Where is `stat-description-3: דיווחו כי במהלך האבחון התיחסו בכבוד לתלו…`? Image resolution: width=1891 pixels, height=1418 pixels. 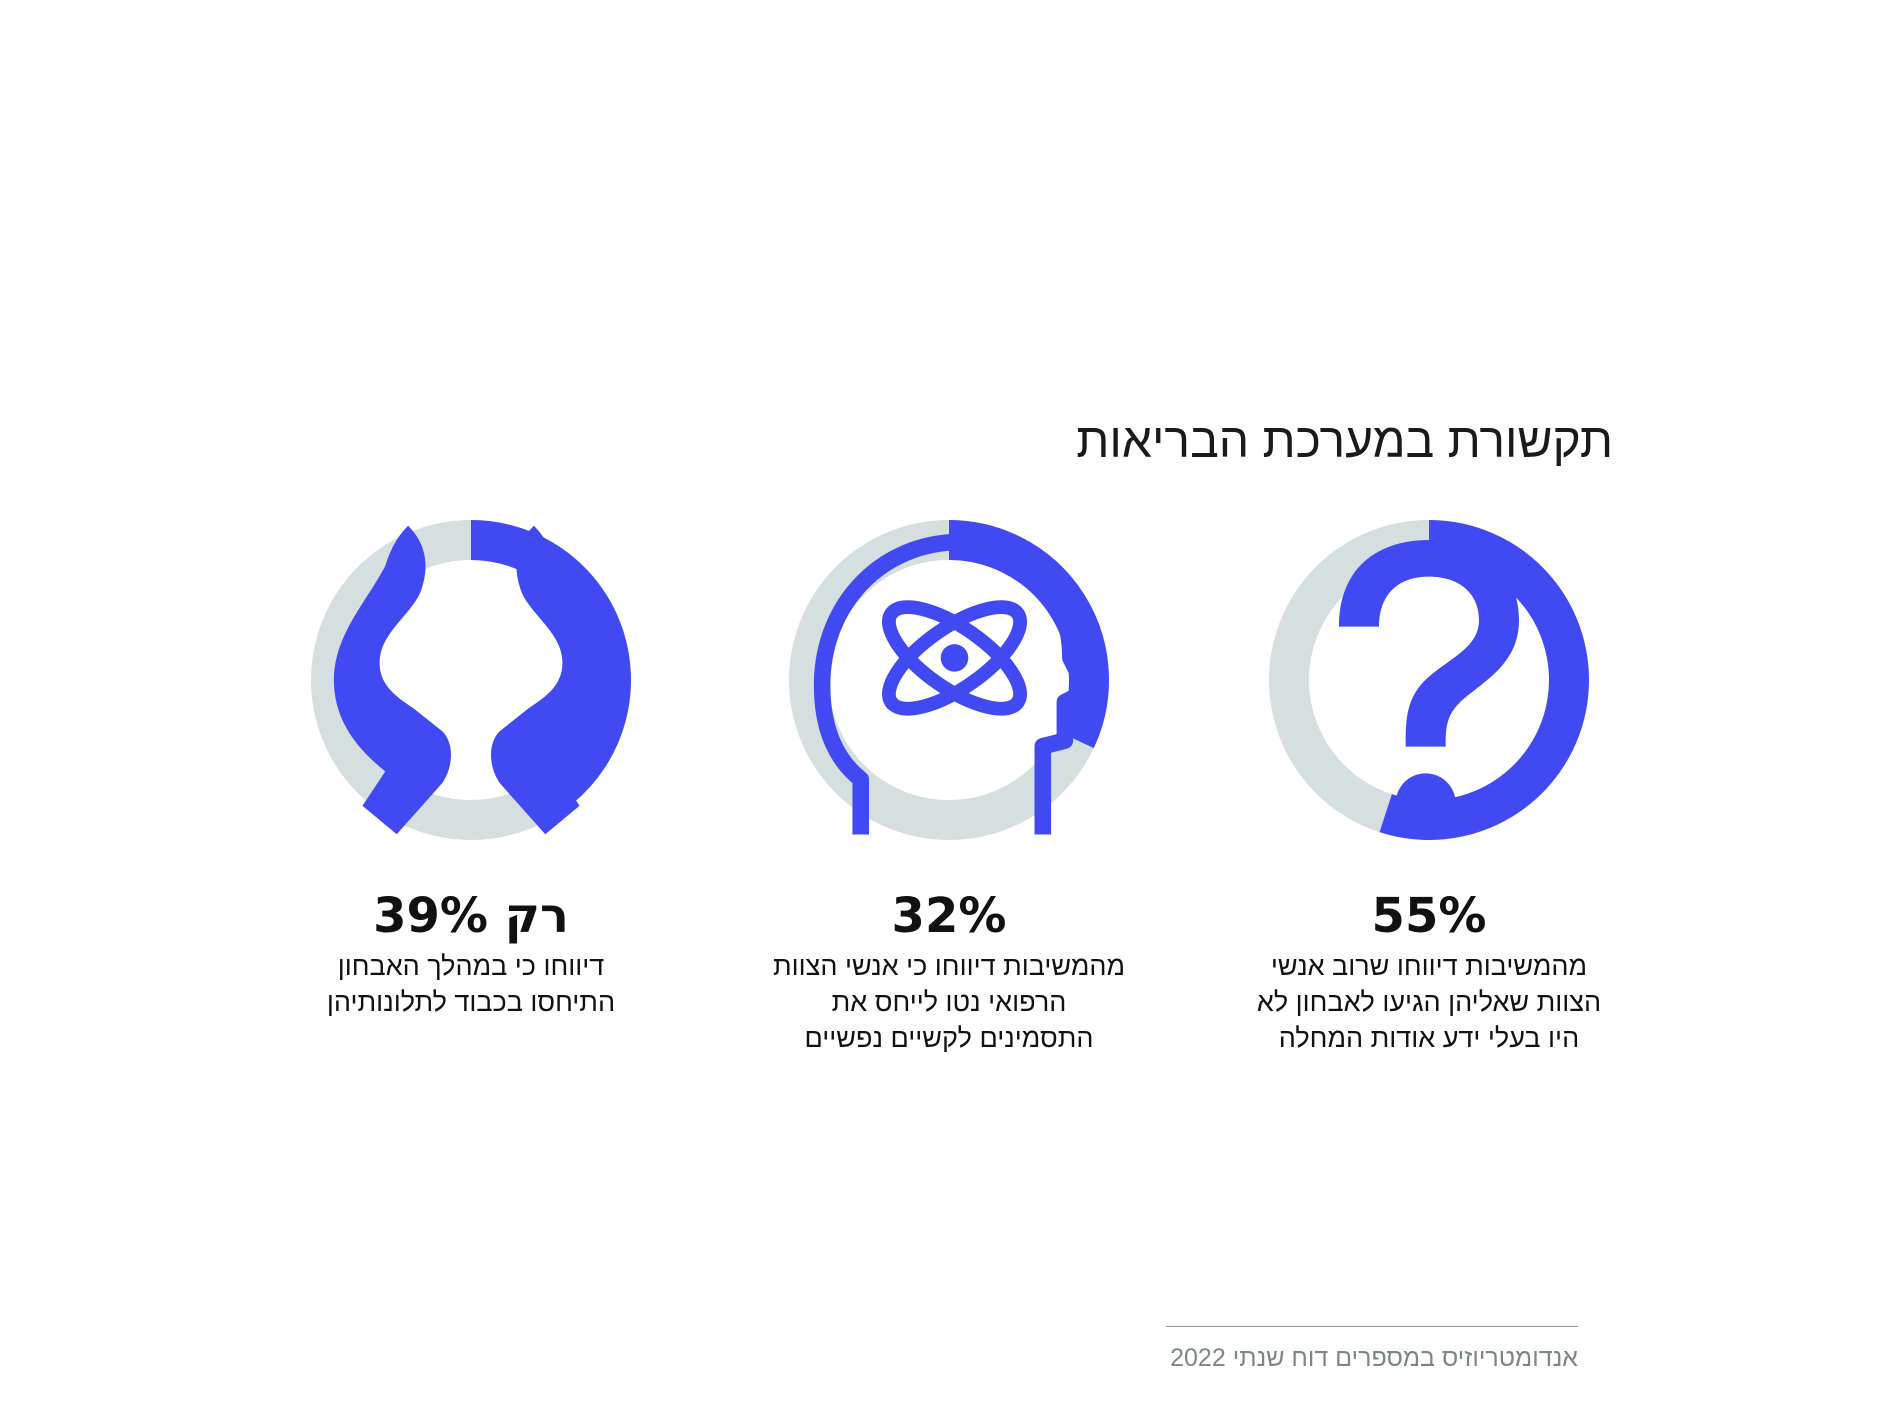 stat-description-3: דיווחו כי במהלך האבחון התיחסו בכבוד לתלו… is located at coordinates (471, 984).